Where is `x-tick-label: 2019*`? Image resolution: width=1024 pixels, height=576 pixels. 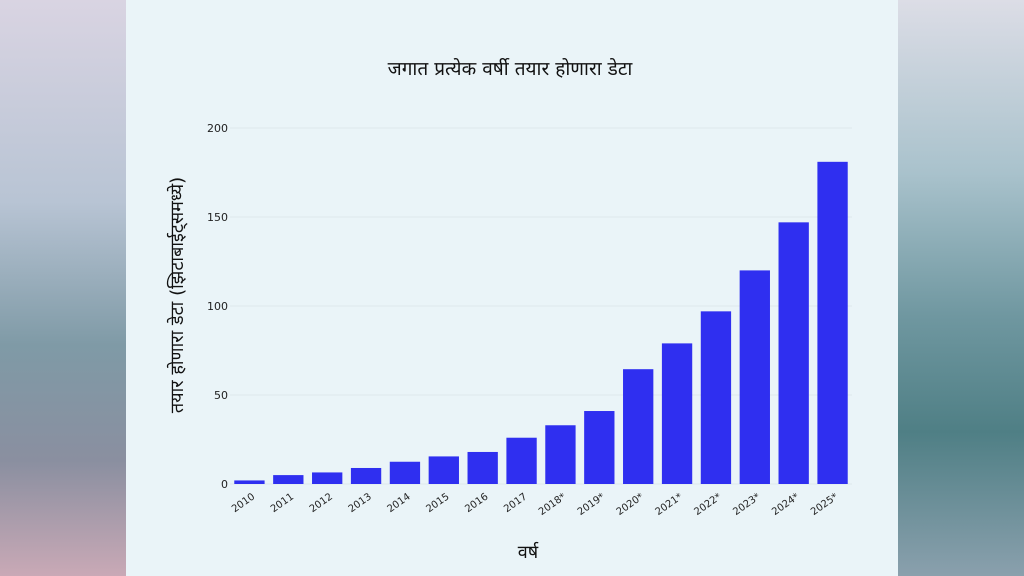 x-tick-label: 2019* is located at coordinates (591, 504).